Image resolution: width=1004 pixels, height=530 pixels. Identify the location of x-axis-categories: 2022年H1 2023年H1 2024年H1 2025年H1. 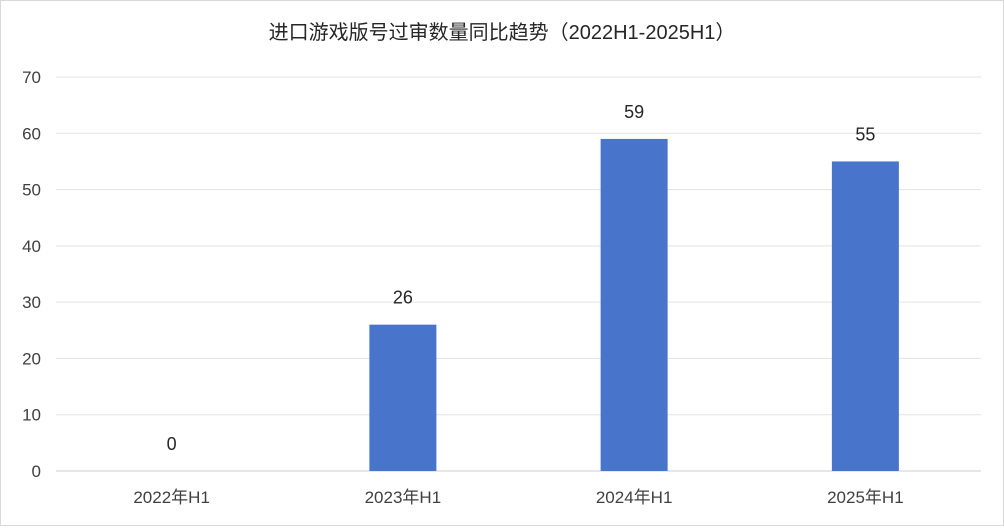
(518, 497).